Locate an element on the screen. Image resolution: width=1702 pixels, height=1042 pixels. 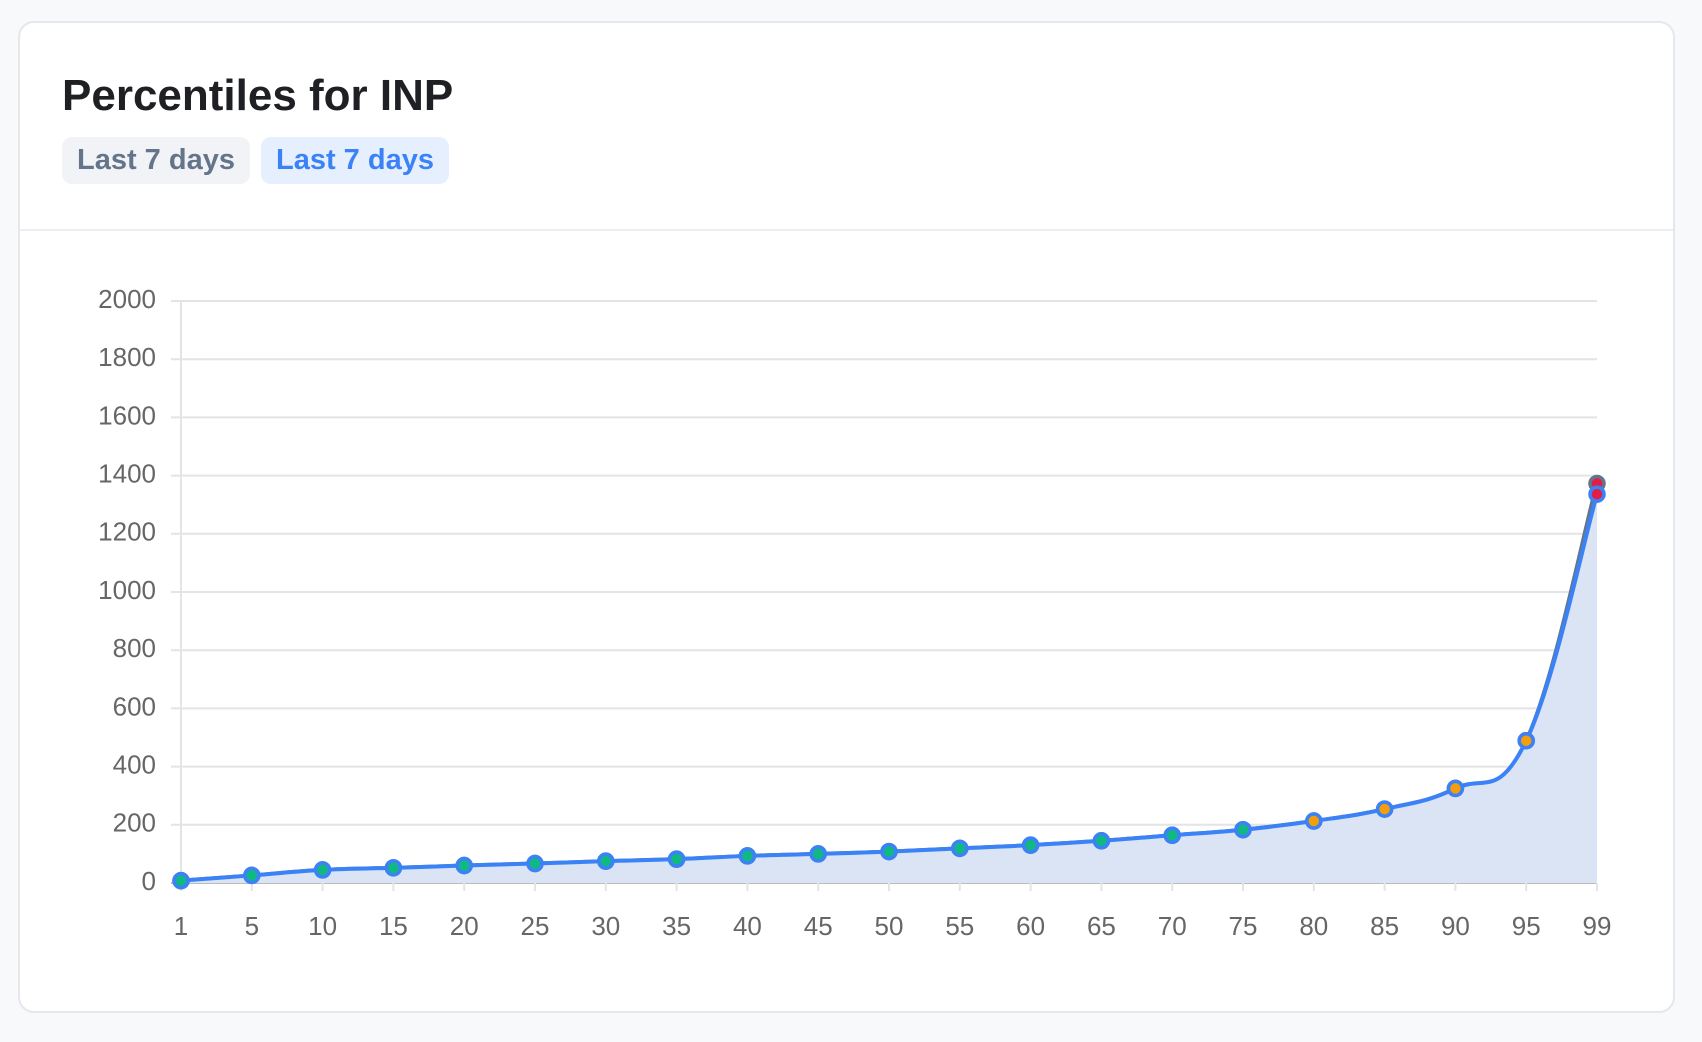
x-tick-label: 80 is located at coordinates (1313, 926).